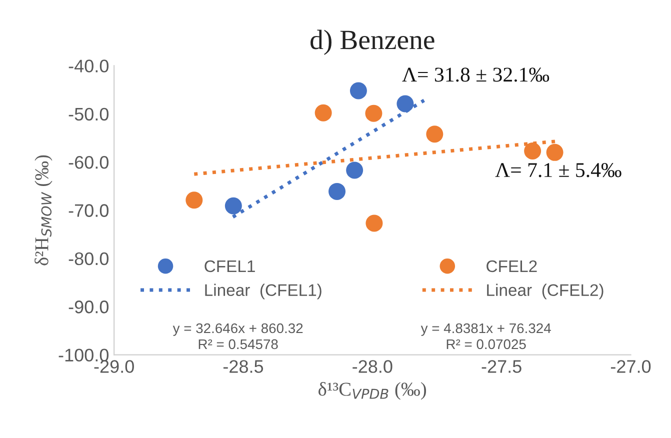 The image size is (671, 438). What do you see at coordinates (88, 210) in the screenshot?
I see `y-tick-label: -70.0` at bounding box center [88, 210].